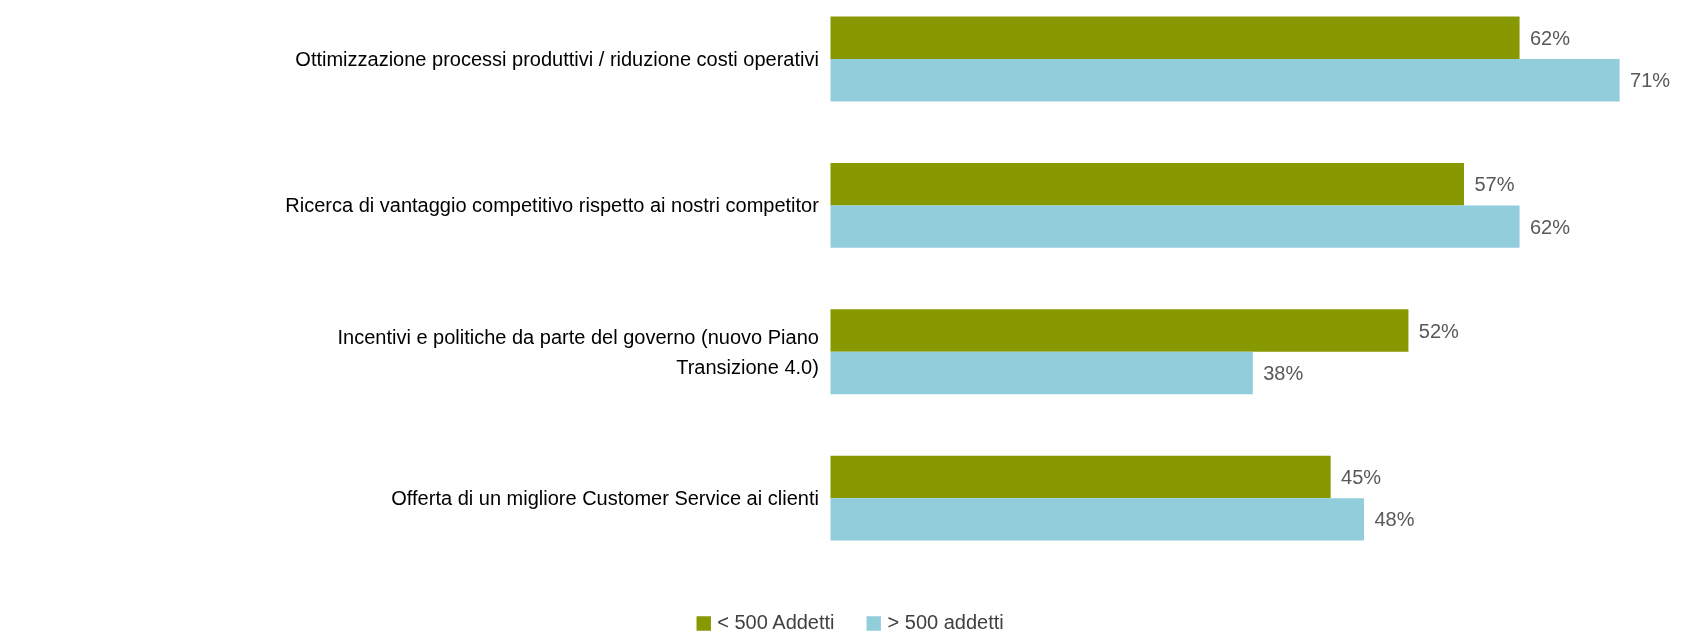  I want to click on y-tick-label: Ottimizzazione processi produttivi / riduzione costi operativi, so click(557, 59).